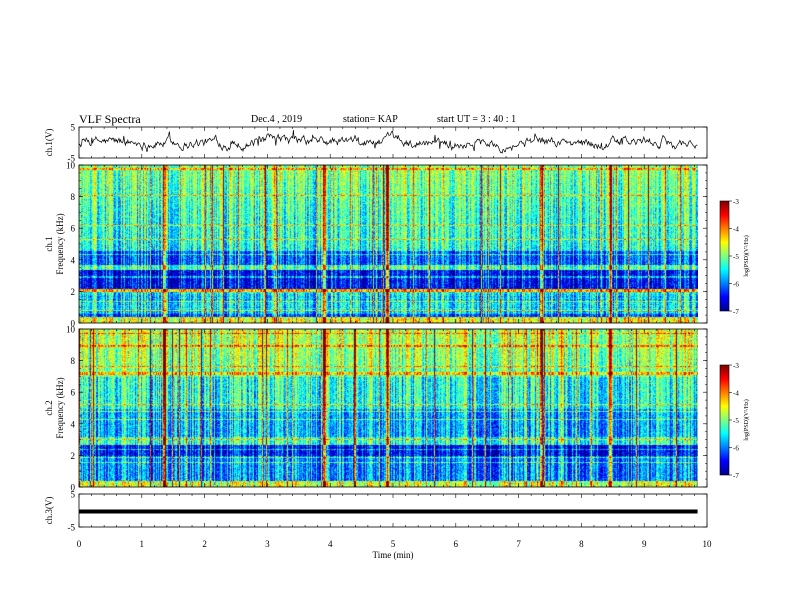  Describe the element at coordinates (736, 285) in the screenshot. I see `colorbar-tick-label-1-3: -6` at that location.